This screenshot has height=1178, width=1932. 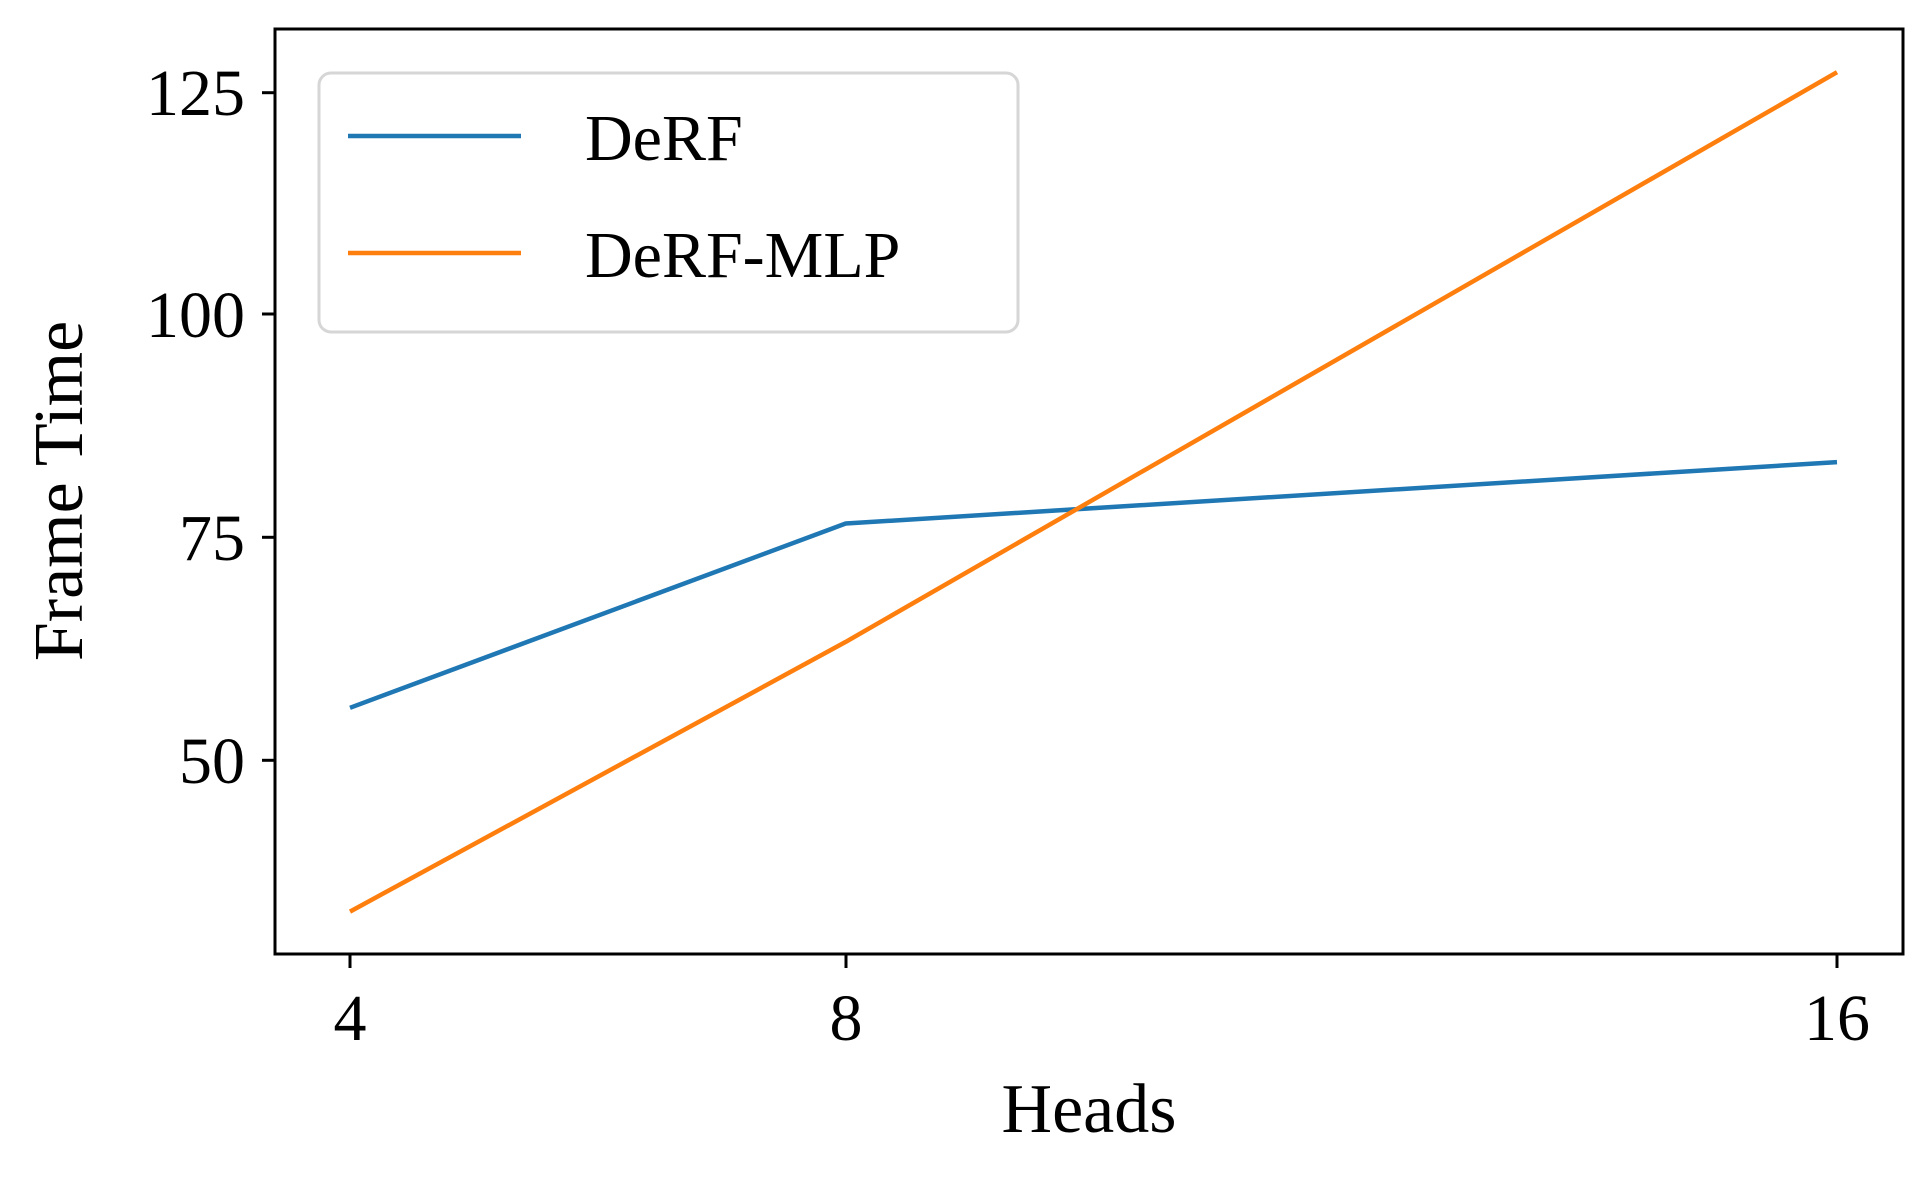 What do you see at coordinates (210, 427) in the screenshot?
I see `y-axis: 50 75 100 125` at bounding box center [210, 427].